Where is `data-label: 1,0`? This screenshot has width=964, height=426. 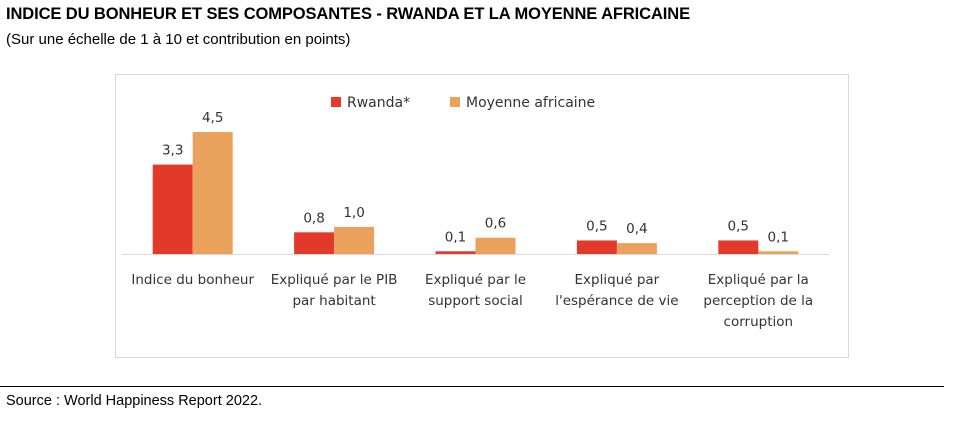
data-label: 1,0 is located at coordinates (353, 213).